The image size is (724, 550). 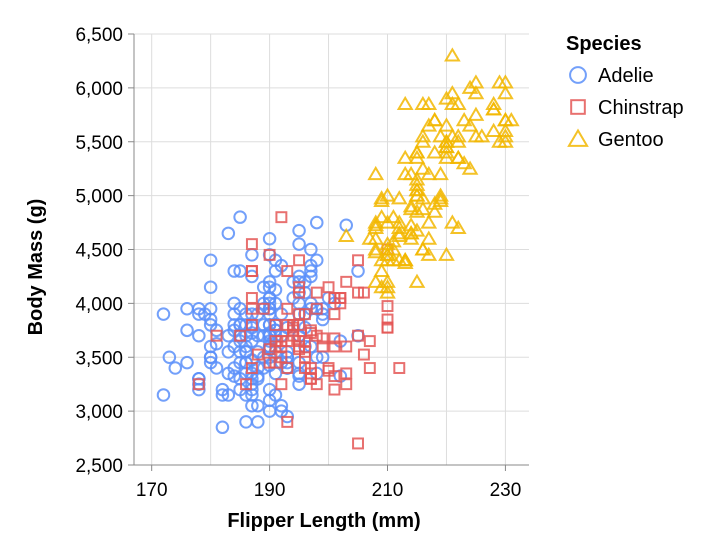 I want to click on legend-title: Species, so click(x=604, y=44).